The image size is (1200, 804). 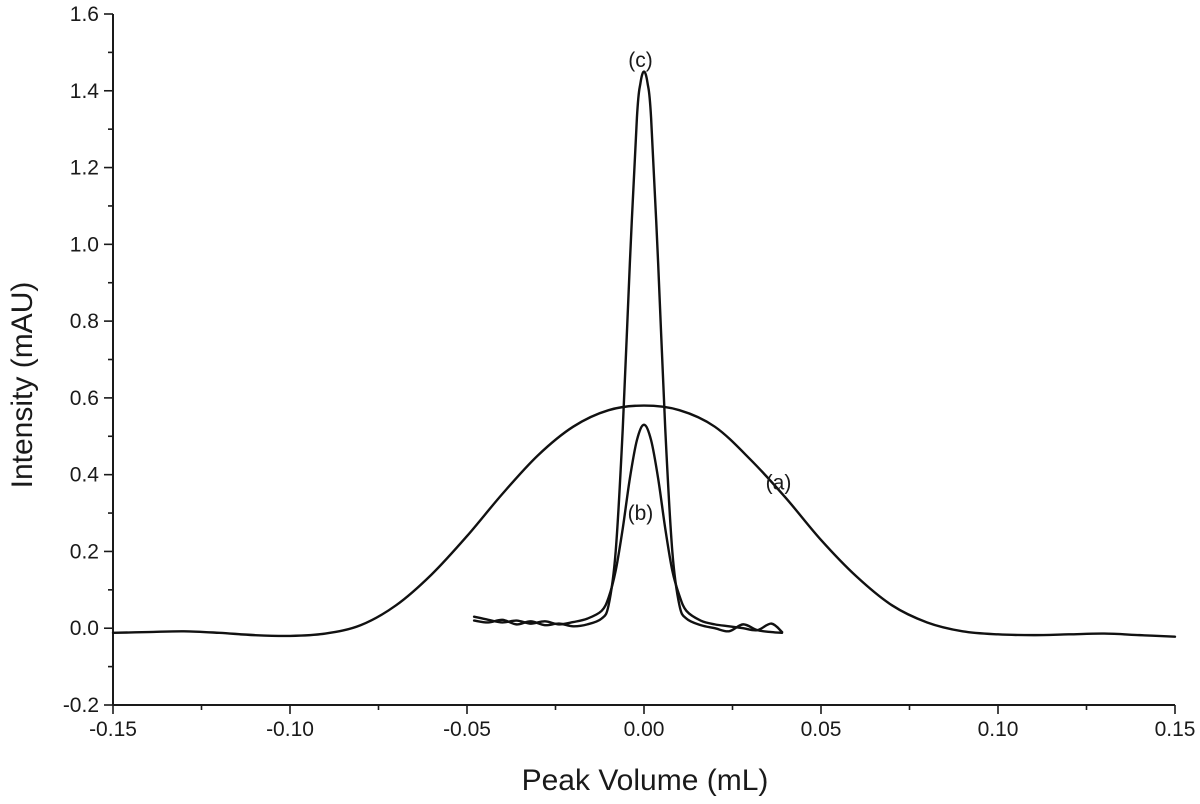 I want to click on y-tick-label: 1.2, so click(x=84, y=168).